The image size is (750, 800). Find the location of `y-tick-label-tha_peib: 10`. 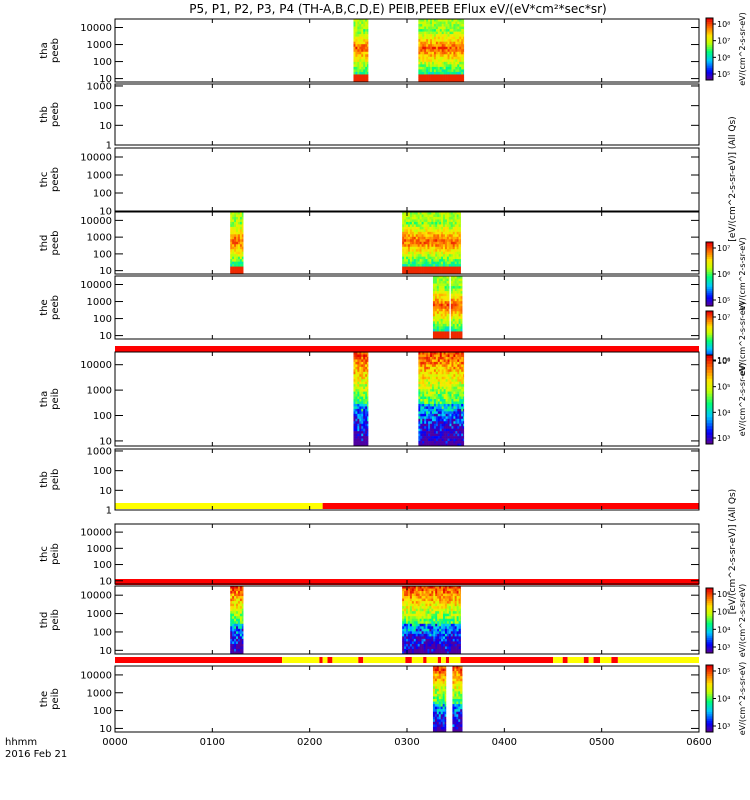

y-tick-label-tha_peib: 10 is located at coordinates (105, 441).